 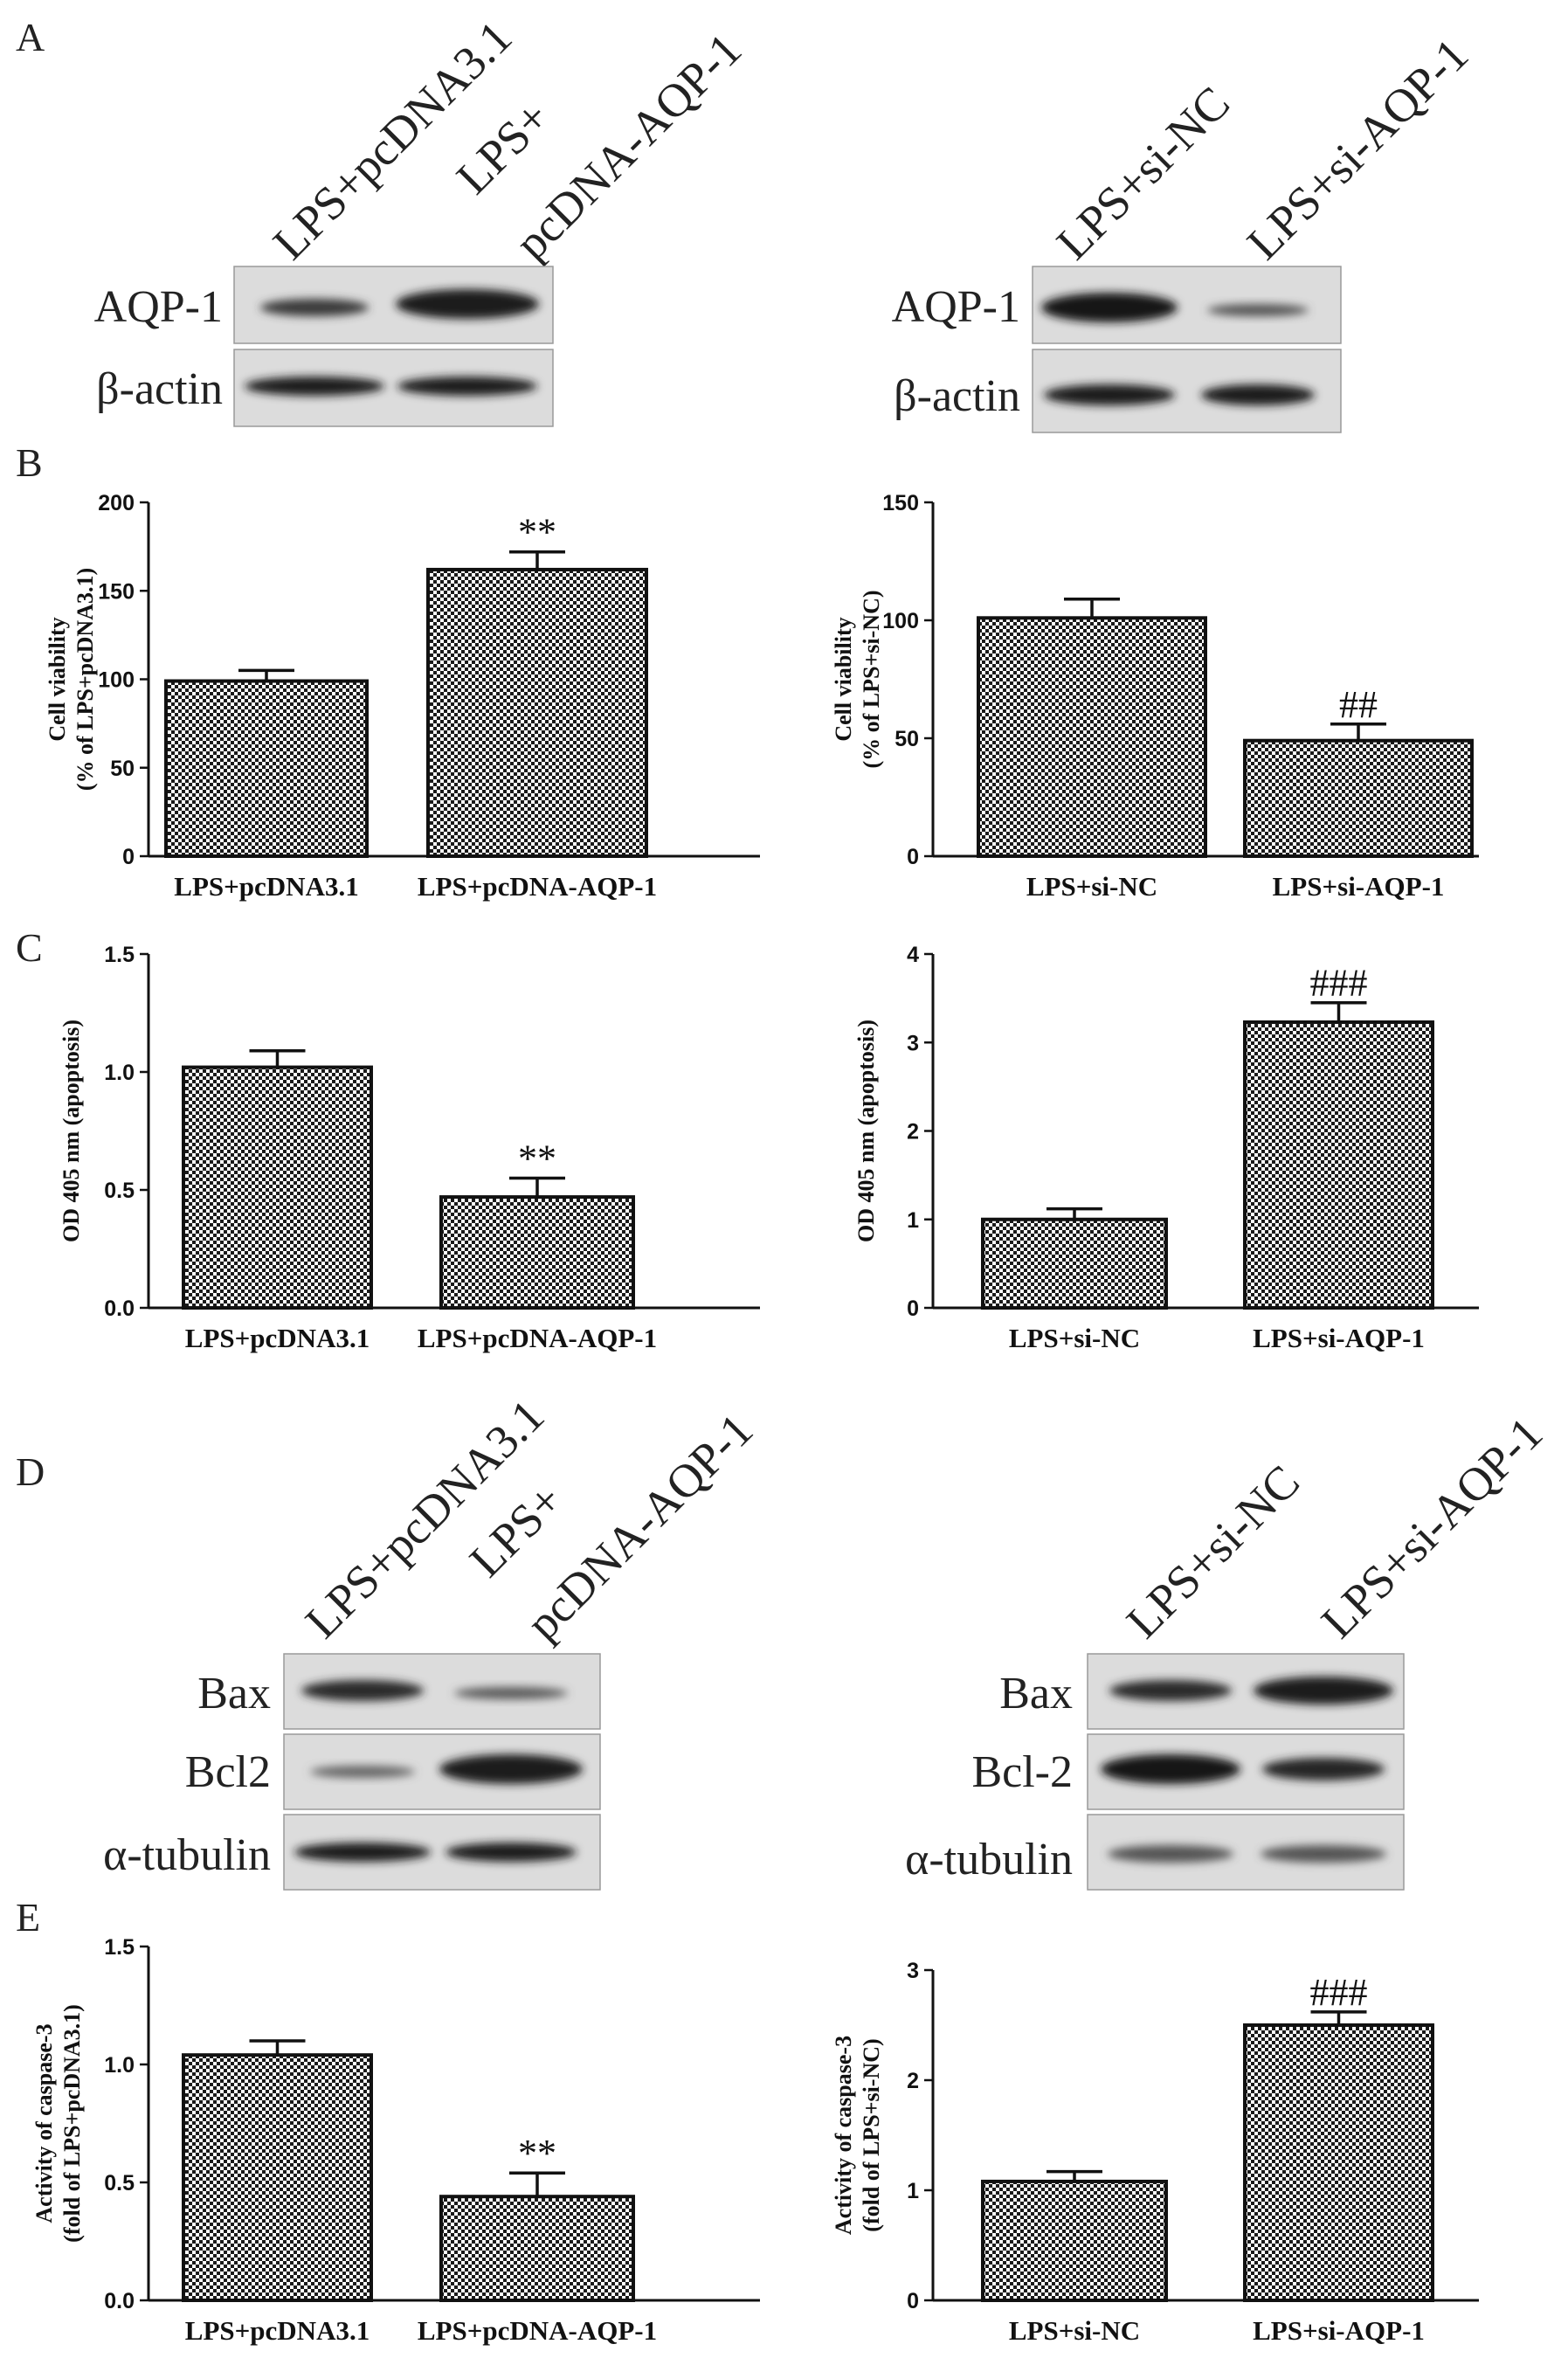 What do you see at coordinates (628, 146) in the screenshot?
I see `lane-label: pcDNA-AQP-1` at bounding box center [628, 146].